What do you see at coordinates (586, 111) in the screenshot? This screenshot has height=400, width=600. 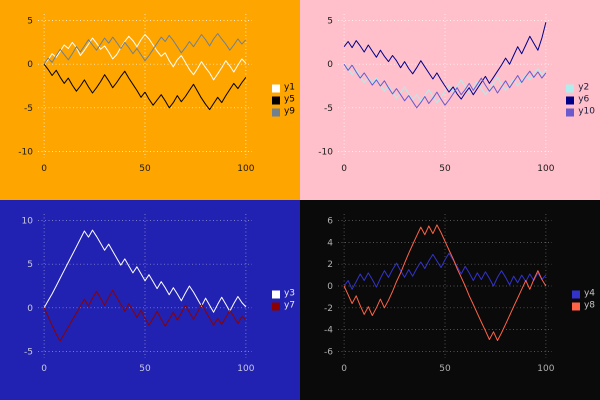 I see `legend-label-y10: y10` at bounding box center [586, 111].